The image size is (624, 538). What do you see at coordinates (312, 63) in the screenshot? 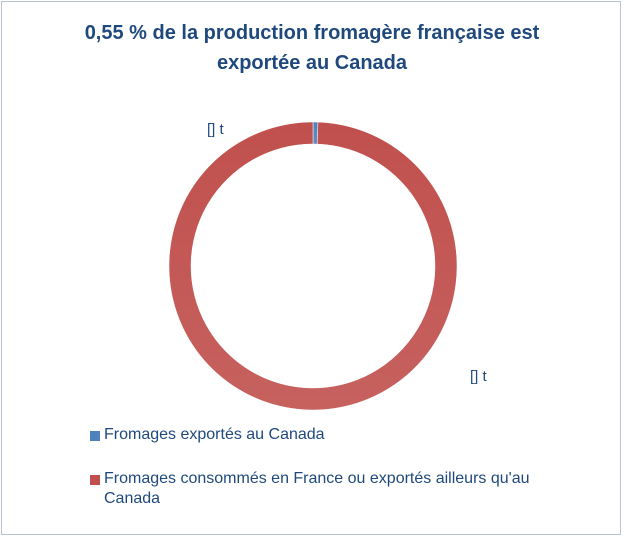
I see `chart-title-line-2: exportée au Canada` at bounding box center [312, 63].